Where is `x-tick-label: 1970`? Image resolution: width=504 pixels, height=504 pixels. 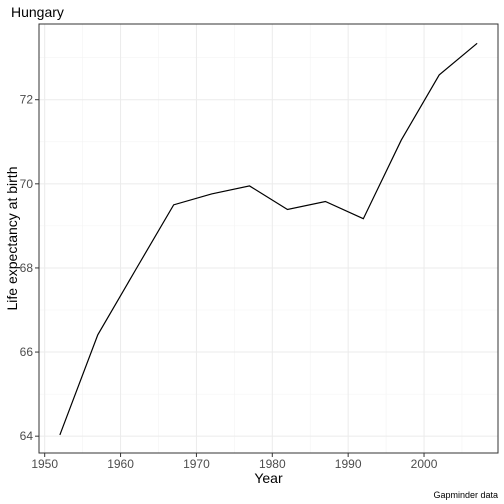
x-tick-label: 1970 is located at coordinates (196, 464).